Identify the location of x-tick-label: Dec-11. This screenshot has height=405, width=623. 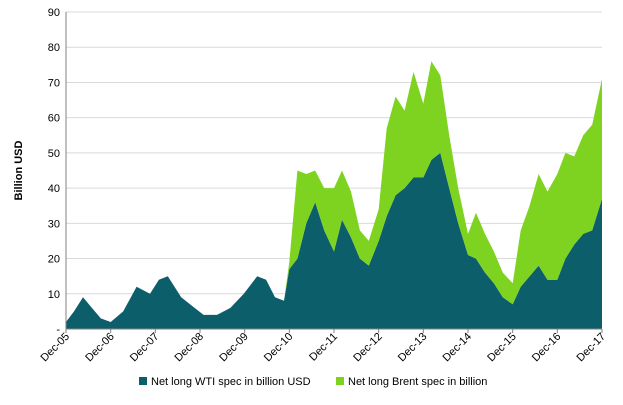
(323, 347).